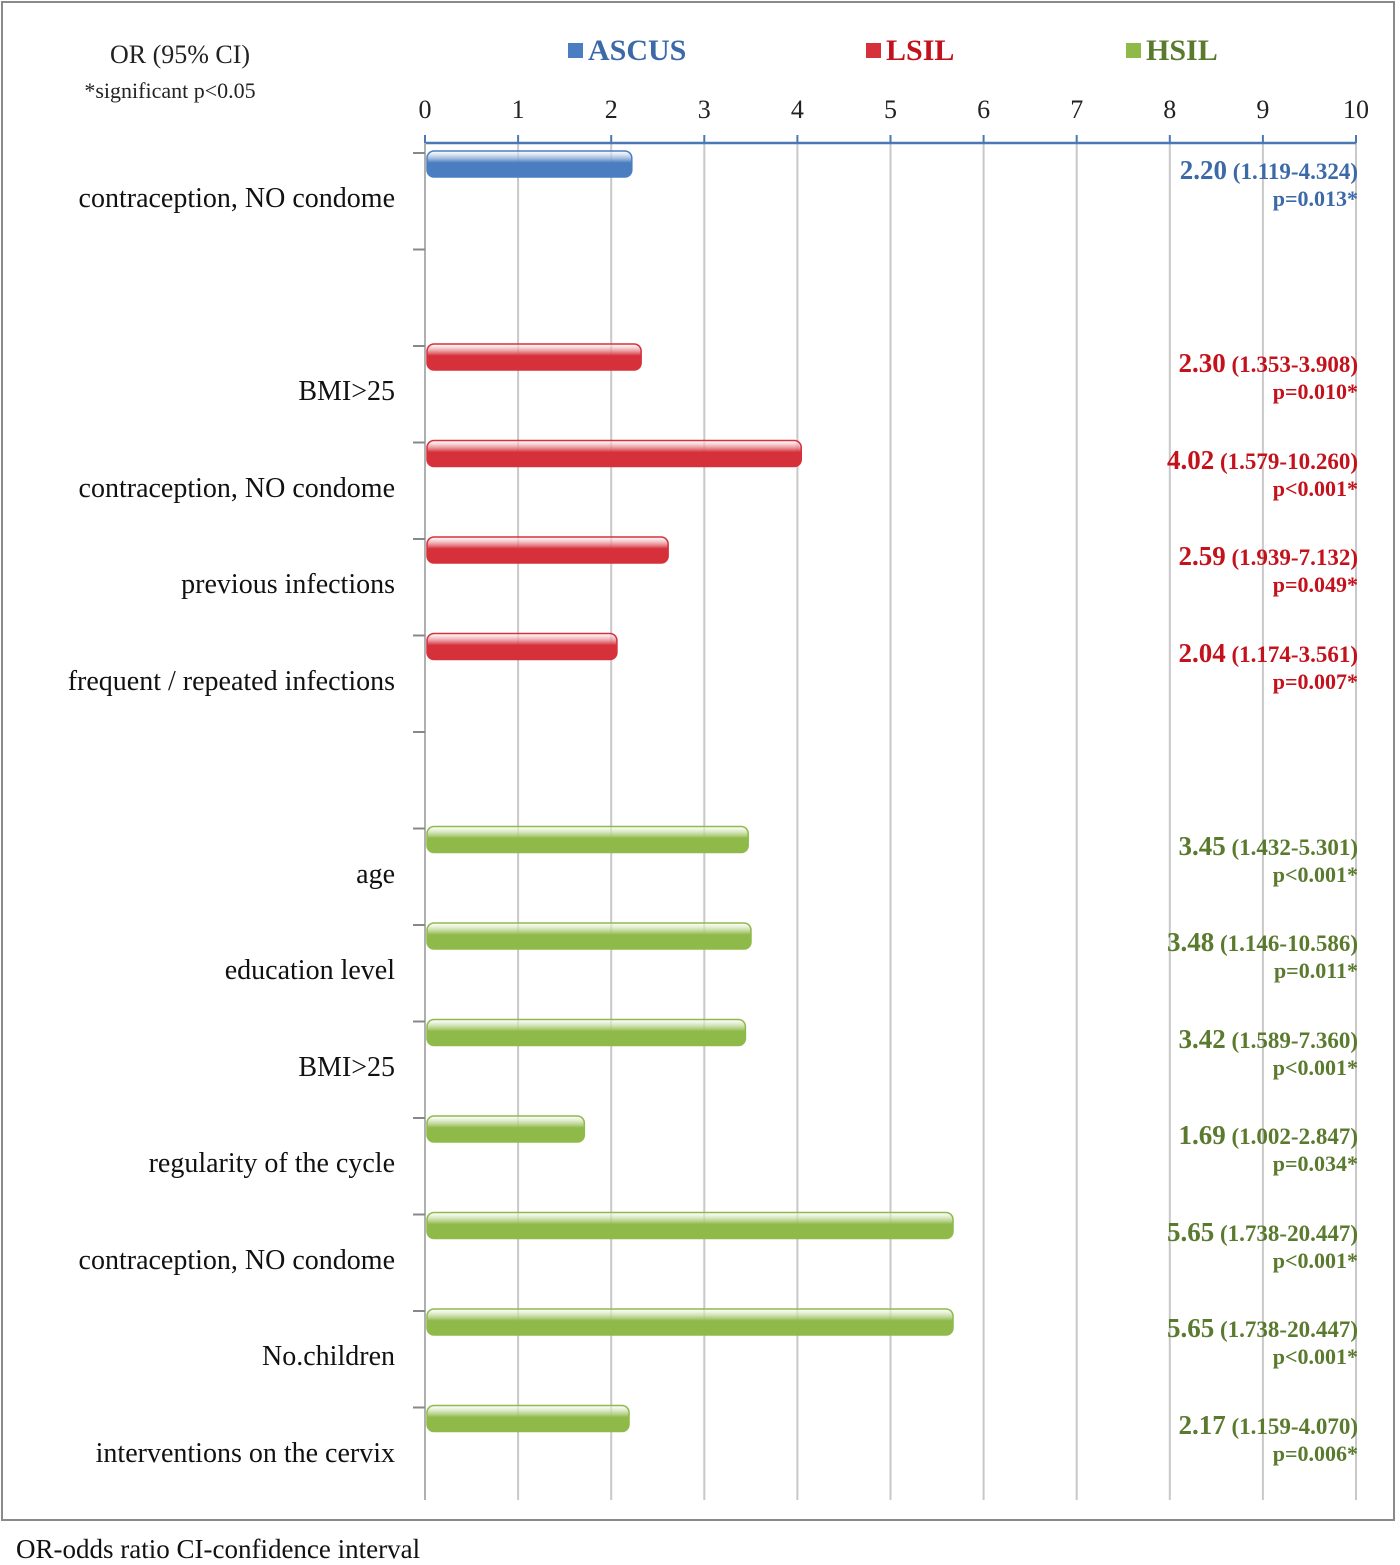 This screenshot has height=1565, width=1400. I want to click on confidence-interval: (1.579-10.260), so click(1286, 461).